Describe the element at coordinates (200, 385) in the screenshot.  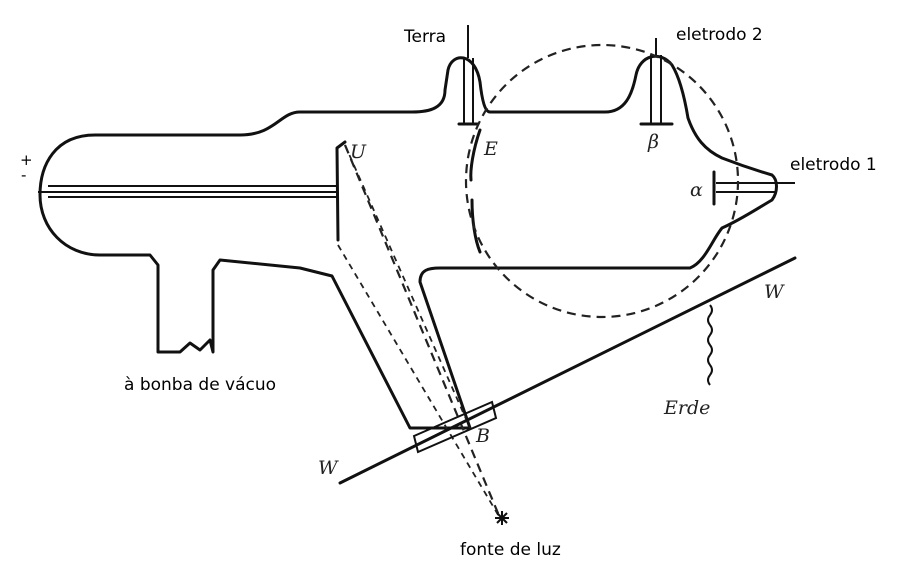
I see `label-bomba: à bonba de vácuo` at that location.